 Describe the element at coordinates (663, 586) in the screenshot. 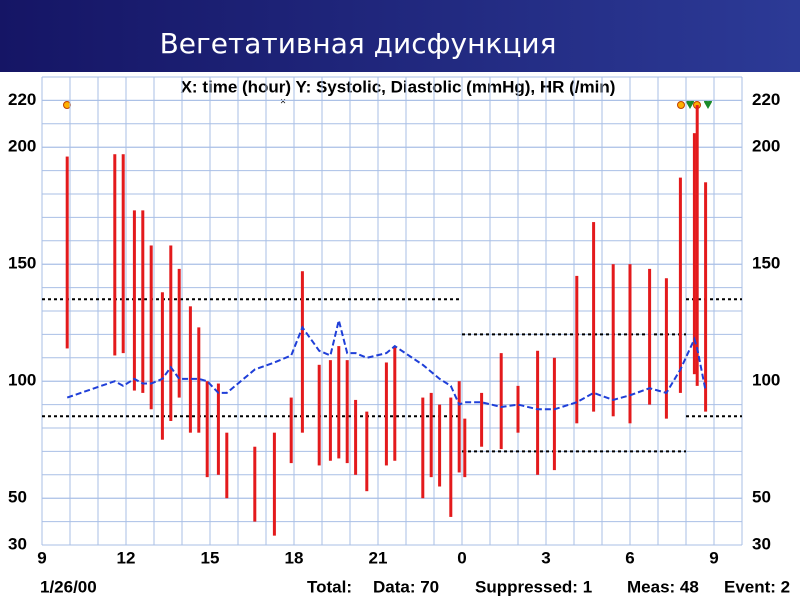

I see `footer-meas: Meas: 48` at that location.